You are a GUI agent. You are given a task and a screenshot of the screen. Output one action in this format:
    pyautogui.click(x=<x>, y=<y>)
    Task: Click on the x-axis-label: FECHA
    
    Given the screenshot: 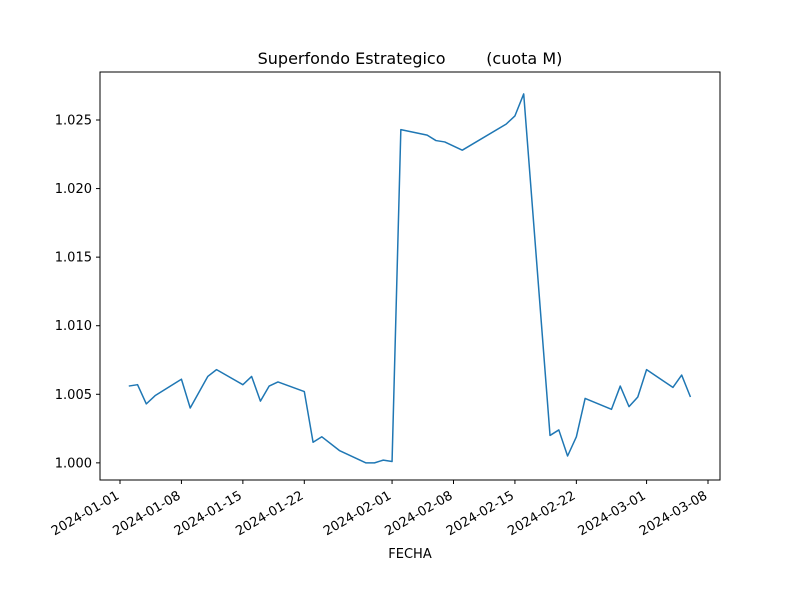 What is the action you would take?
    pyautogui.click(x=410, y=554)
    